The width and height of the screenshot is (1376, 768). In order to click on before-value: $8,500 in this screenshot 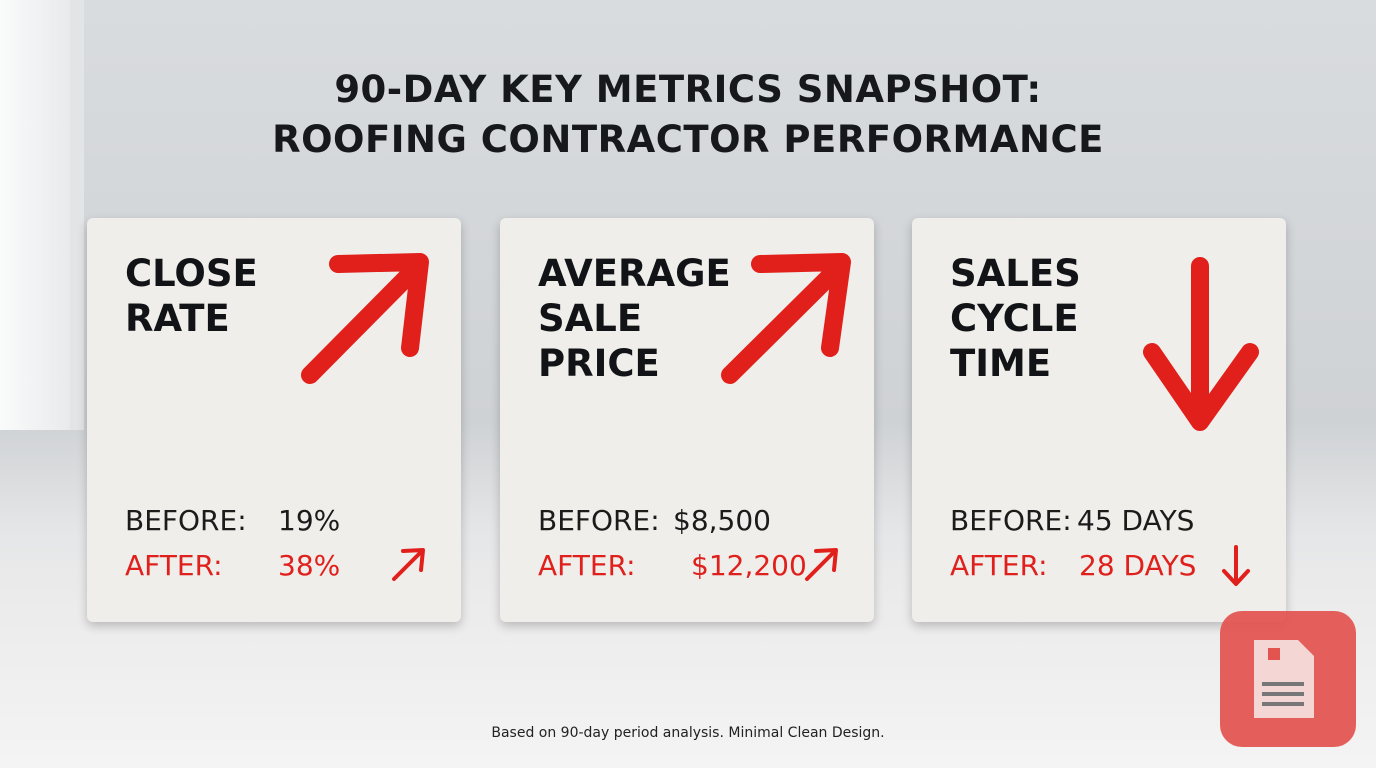, I will do `click(722, 520)`.